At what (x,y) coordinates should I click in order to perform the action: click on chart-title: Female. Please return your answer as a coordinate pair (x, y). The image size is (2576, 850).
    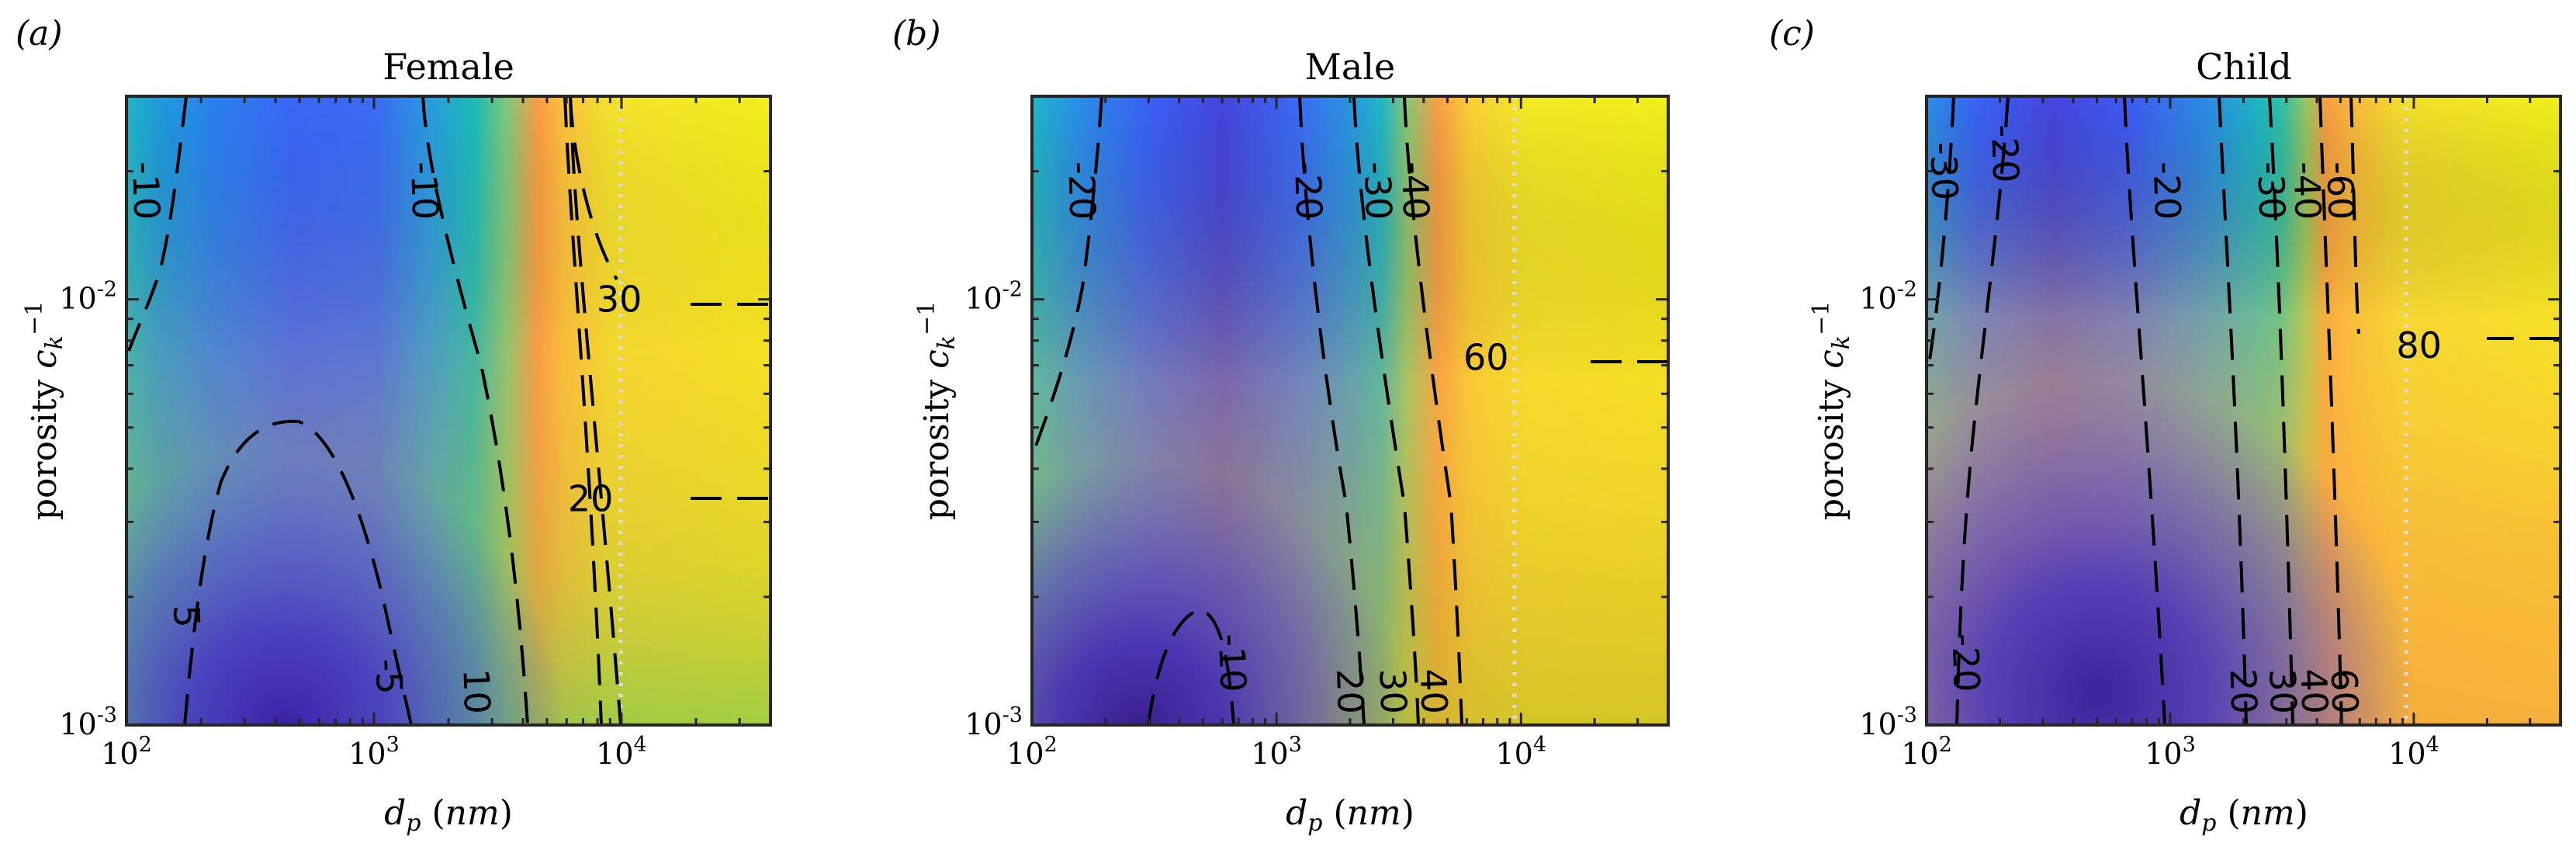
    Looking at the image, I should click on (448, 67).